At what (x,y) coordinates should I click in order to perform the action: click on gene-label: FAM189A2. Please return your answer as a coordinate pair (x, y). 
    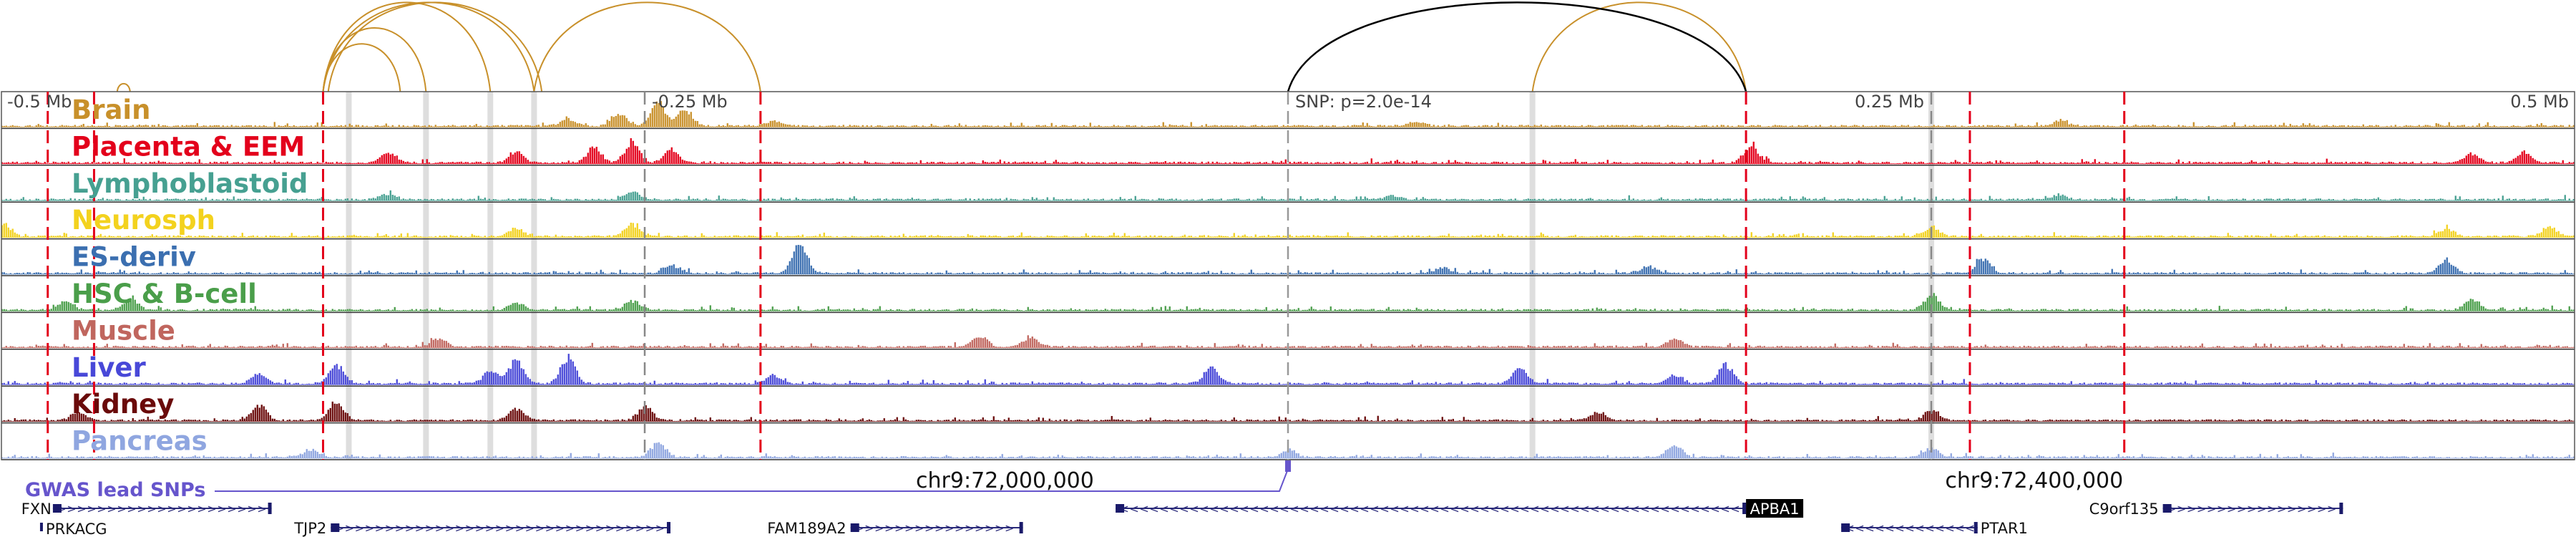
    Looking at the image, I should click on (806, 528).